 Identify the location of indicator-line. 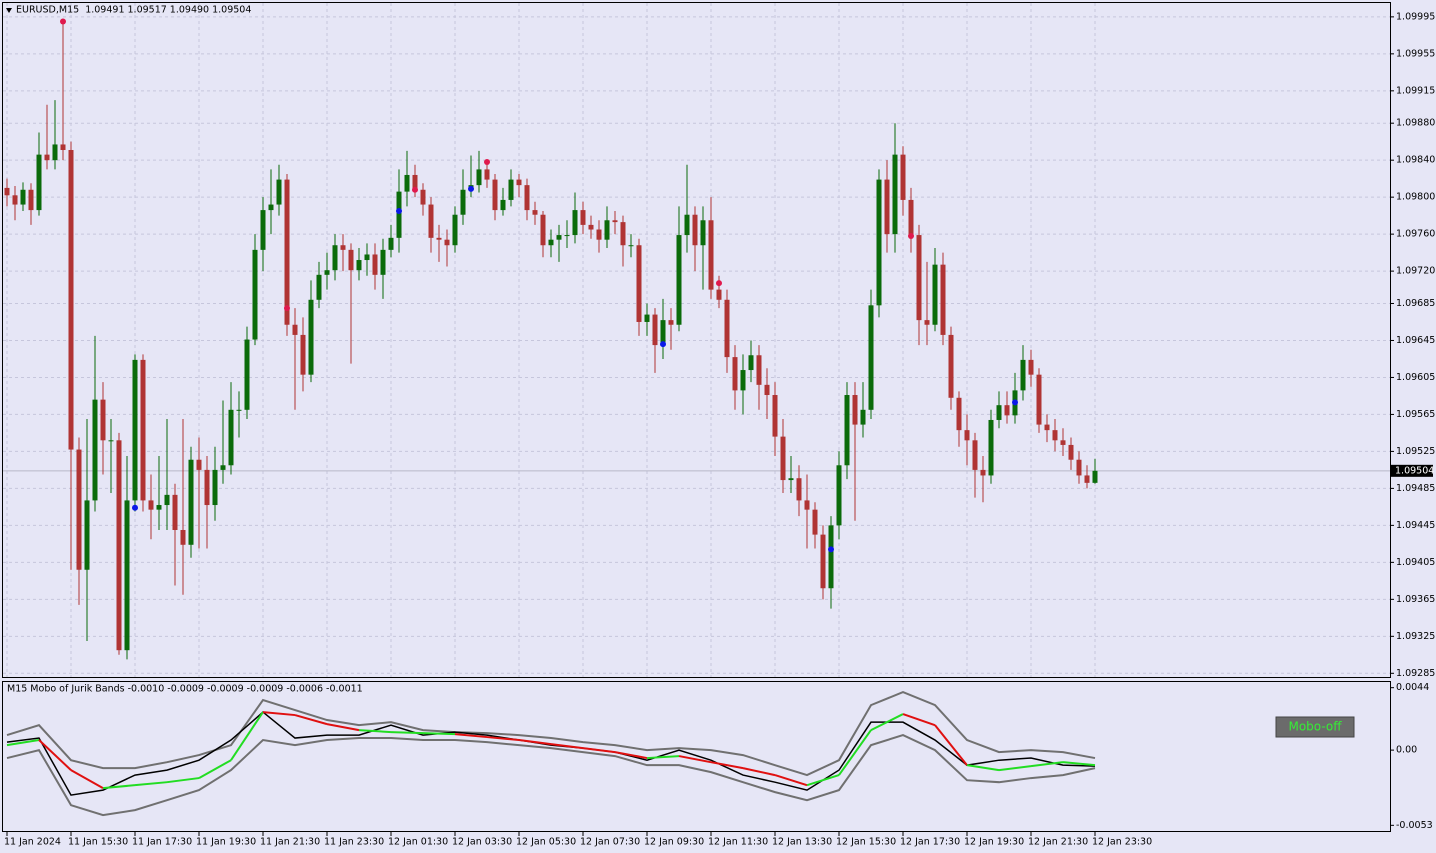
(551, 775).